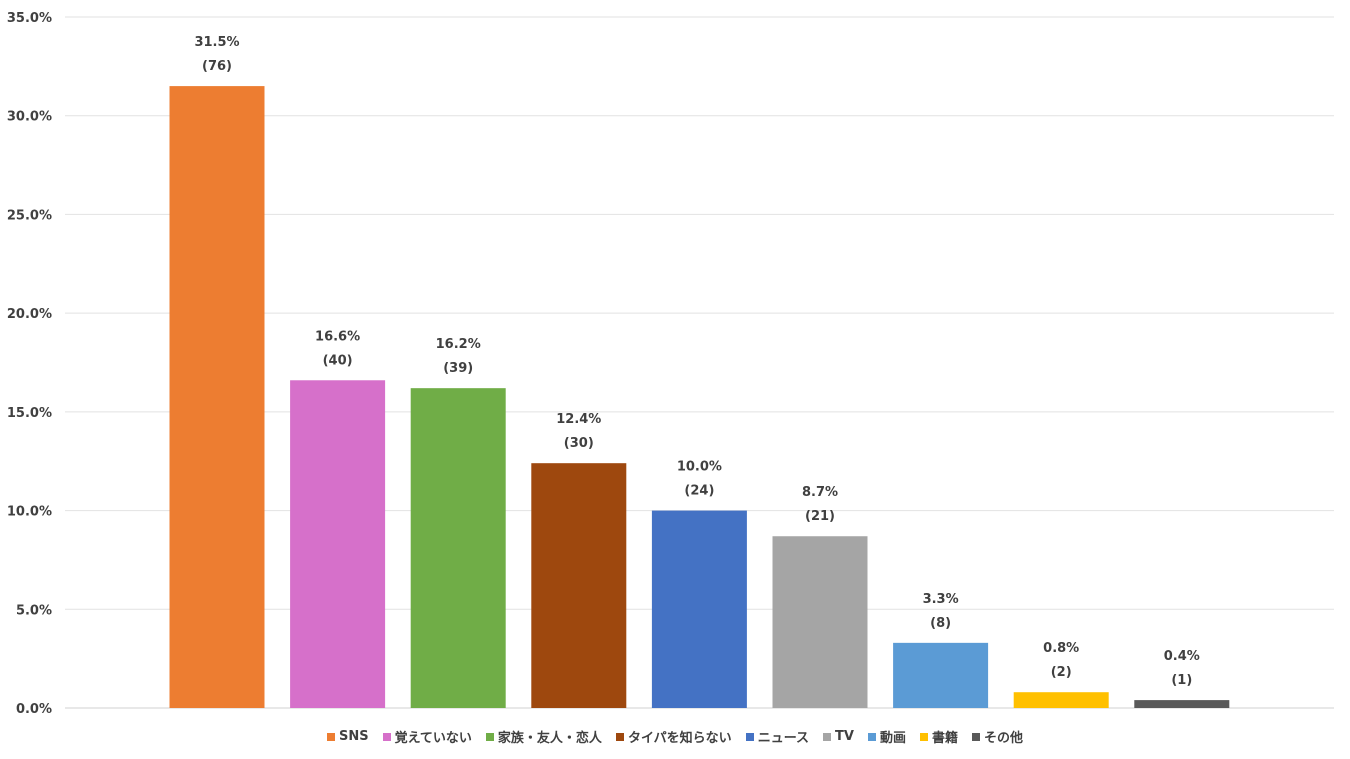 The image size is (1350, 759). I want to click on legend-label: 家族・友人・恋人, so click(549, 738).